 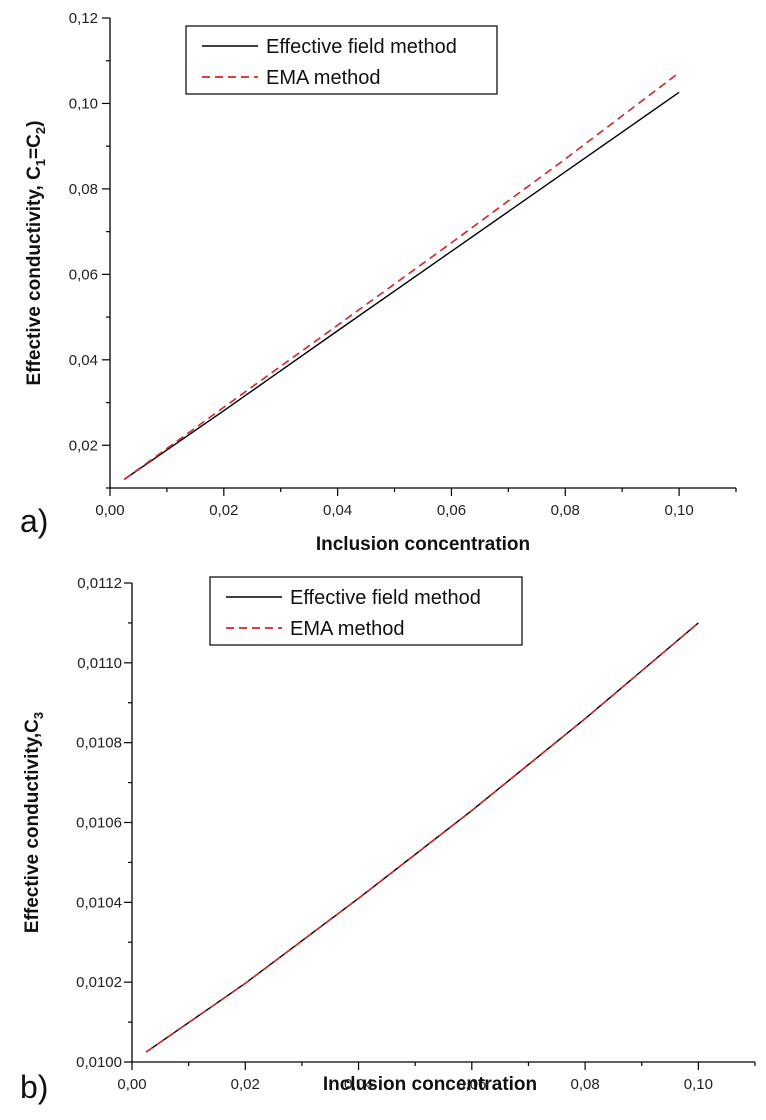 I want to click on y-axis-title: Effective conductivity, C1=C2), so click(x=36, y=253).